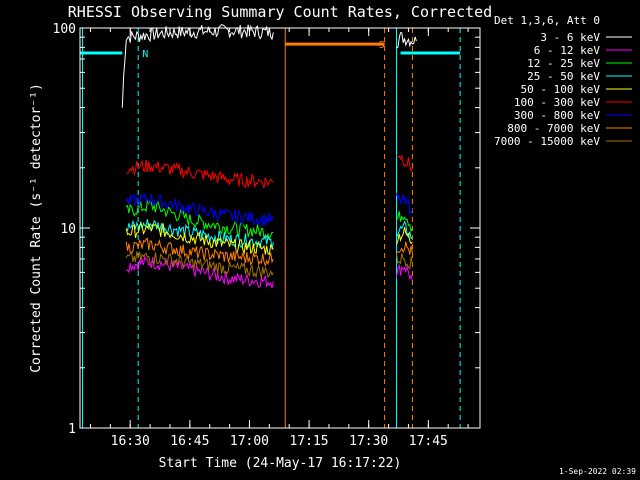 The image size is (640, 480). What do you see at coordinates (597, 471) in the screenshot?
I see `footer-date: 1-Sep-2022 02:39` at bounding box center [597, 471].